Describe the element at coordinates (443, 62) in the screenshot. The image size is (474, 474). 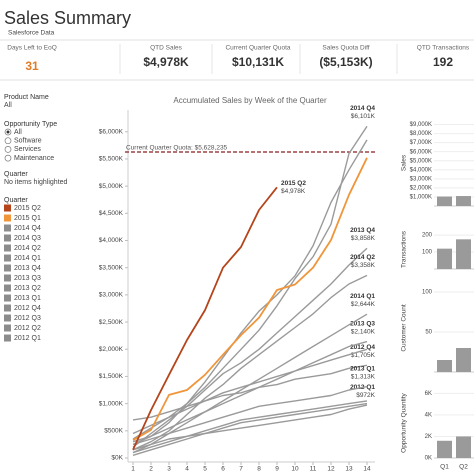
I see `kpi-value: 192` at that location.